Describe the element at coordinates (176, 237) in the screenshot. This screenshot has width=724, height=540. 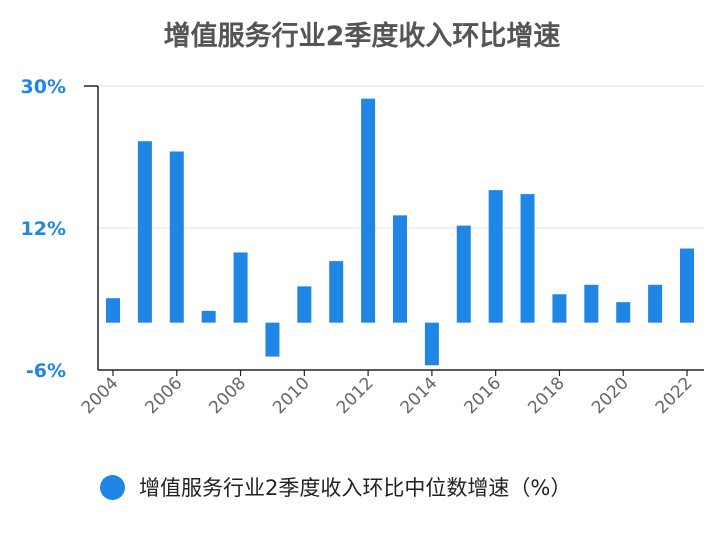
I see `bar-2006` at that location.